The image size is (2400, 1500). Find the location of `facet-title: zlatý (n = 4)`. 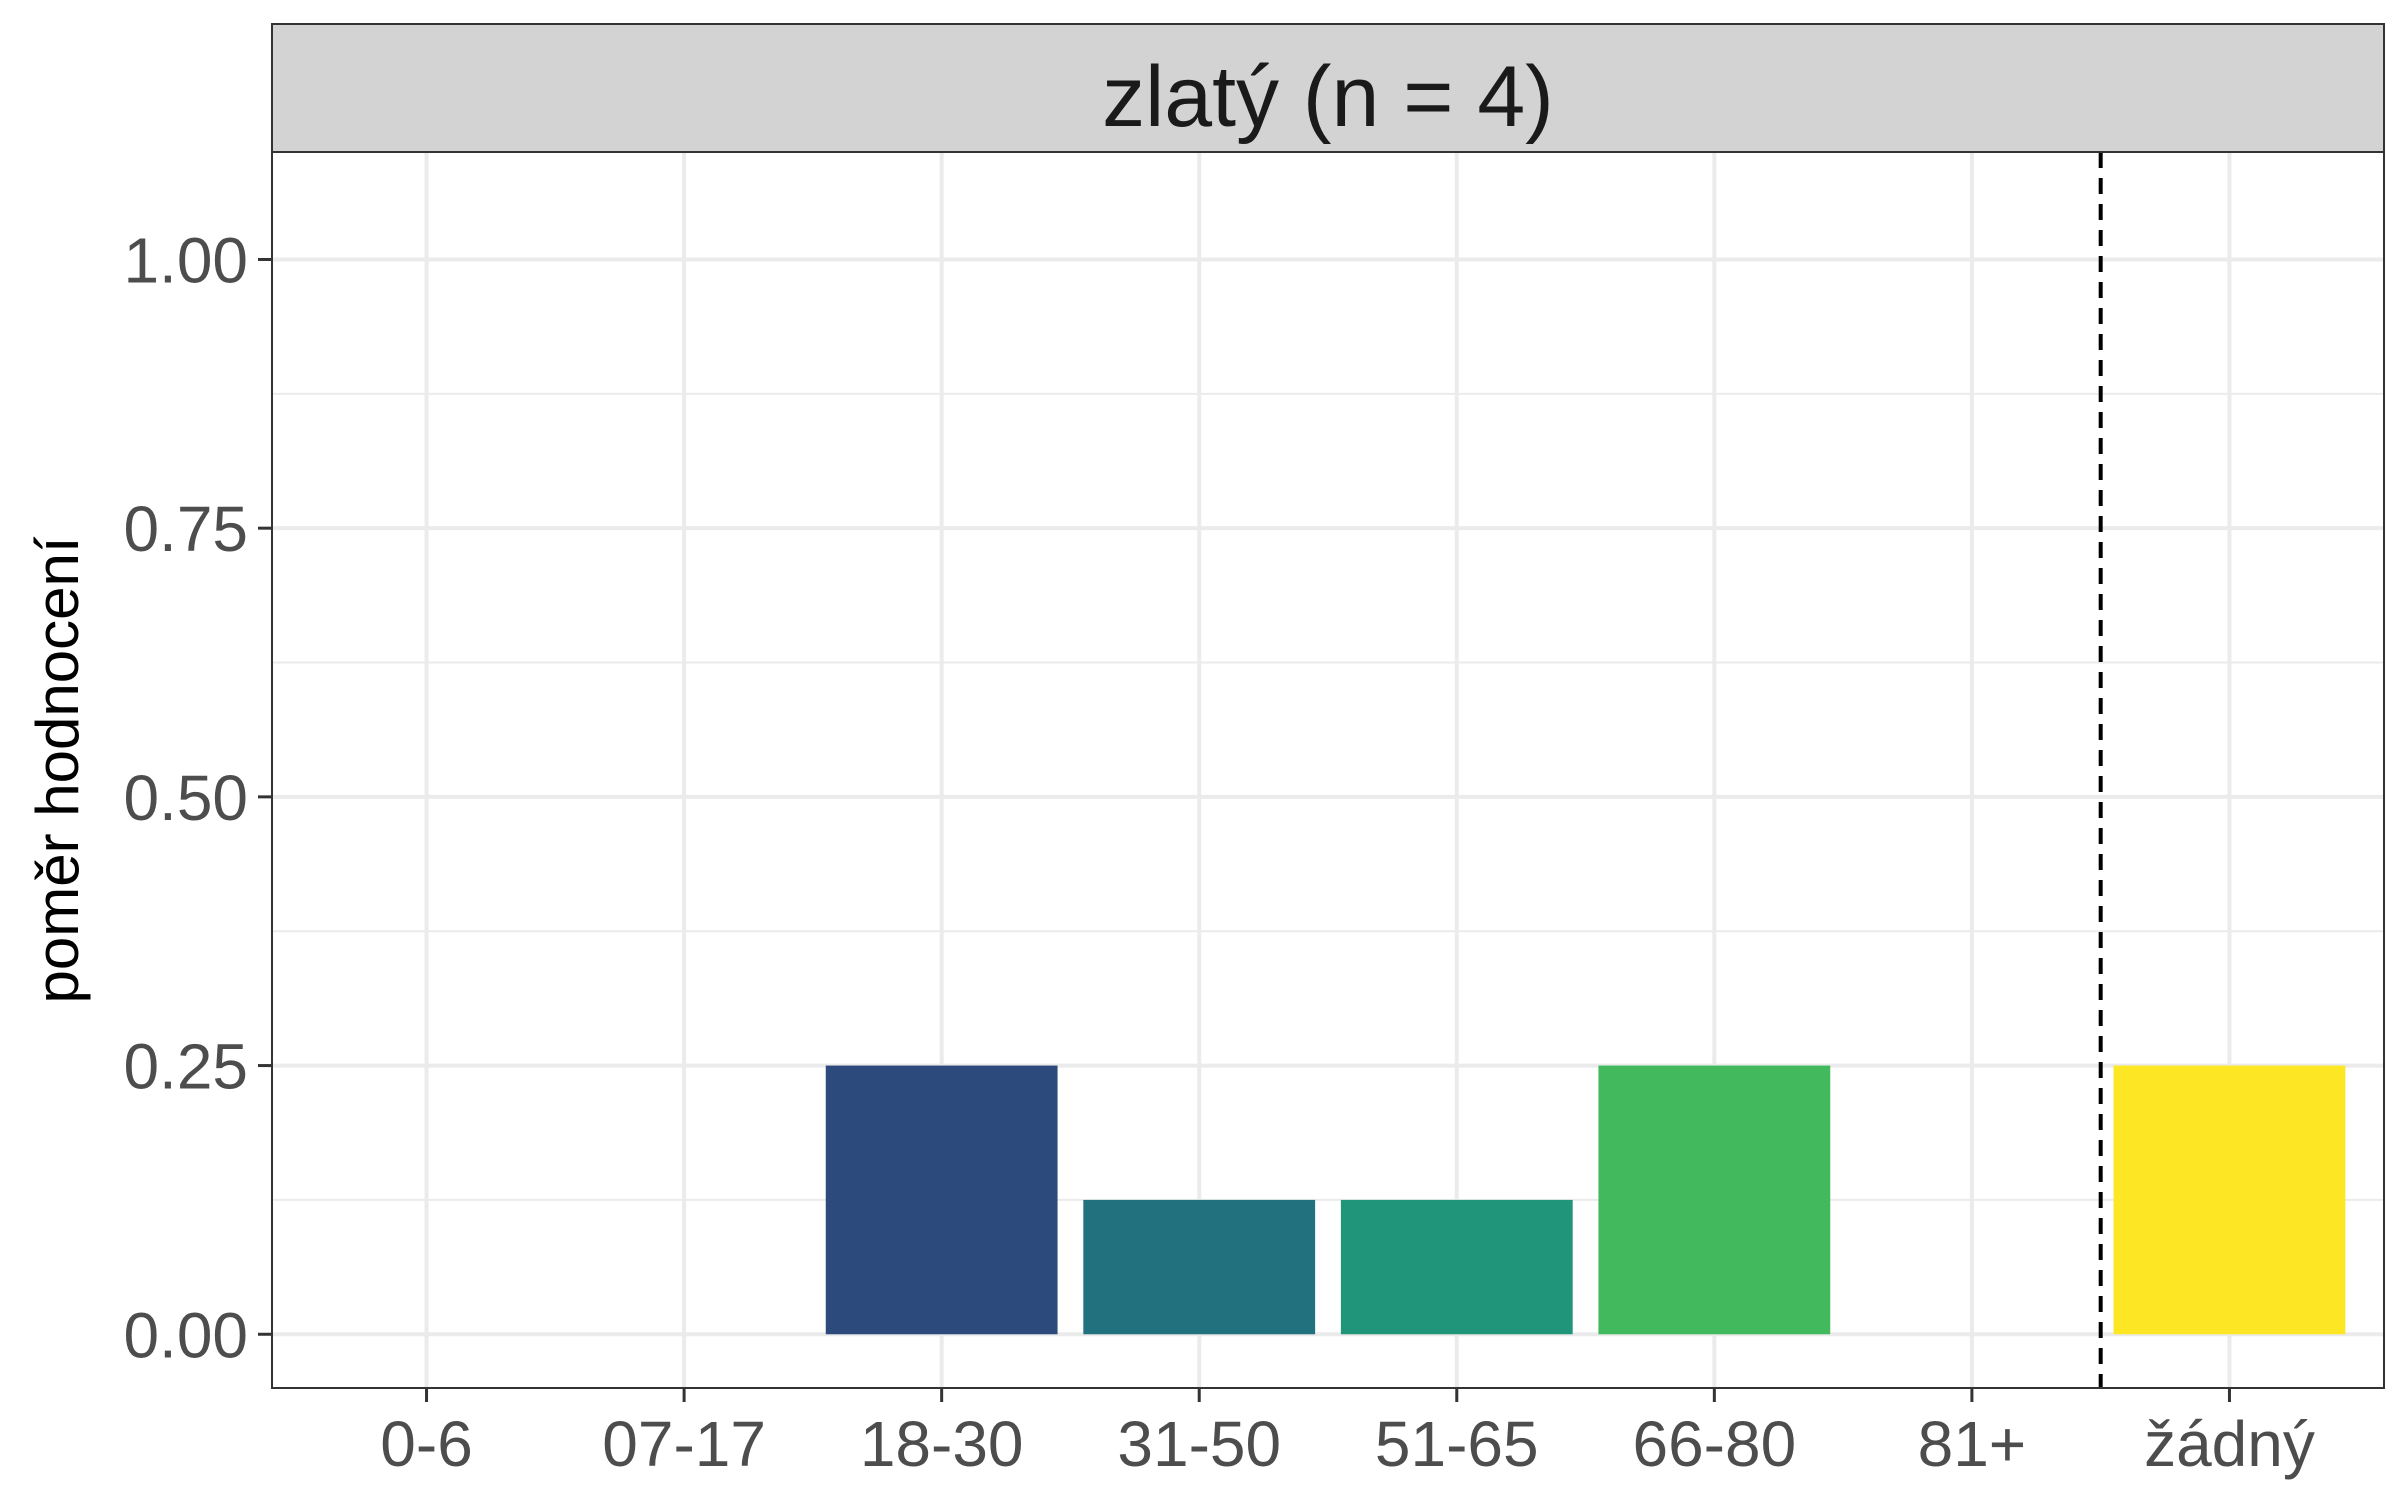

facet-title: zlatý (n = 4) is located at coordinates (1328, 97).